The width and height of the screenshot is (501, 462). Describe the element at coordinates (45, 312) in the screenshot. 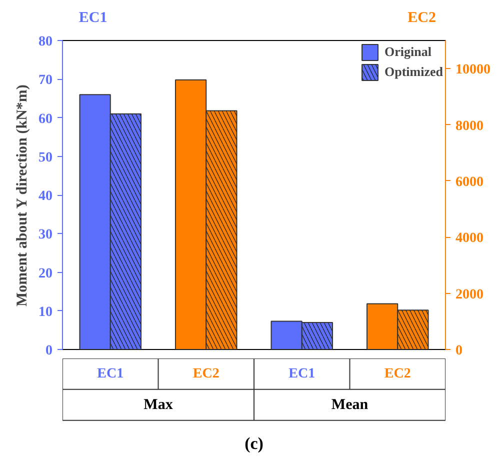

I see `y-tick-label: 10` at that location.